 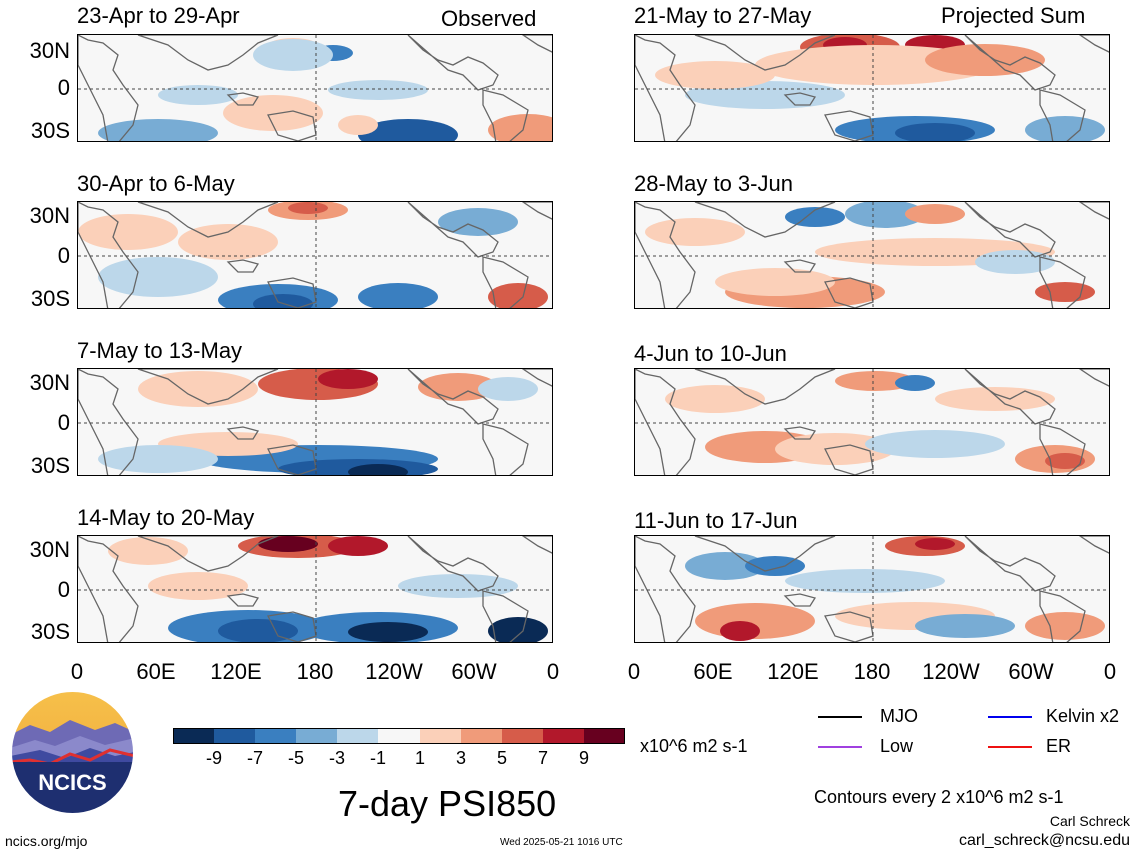 I want to click on panel-title-proj-1: 21-May to 27-May, so click(x=723, y=15).